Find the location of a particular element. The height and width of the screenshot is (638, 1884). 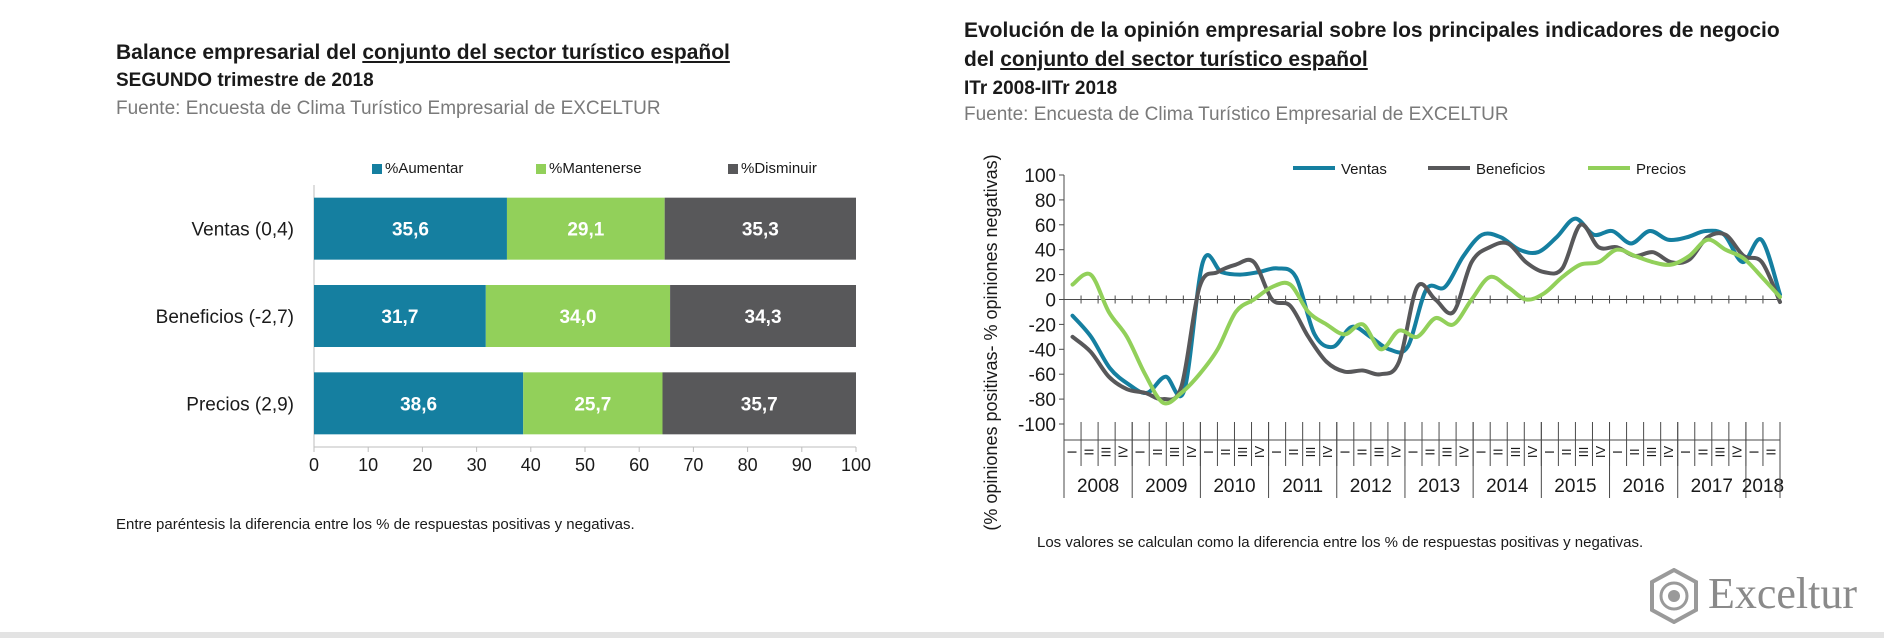

year-label-2: 2010 is located at coordinates (1234, 486).